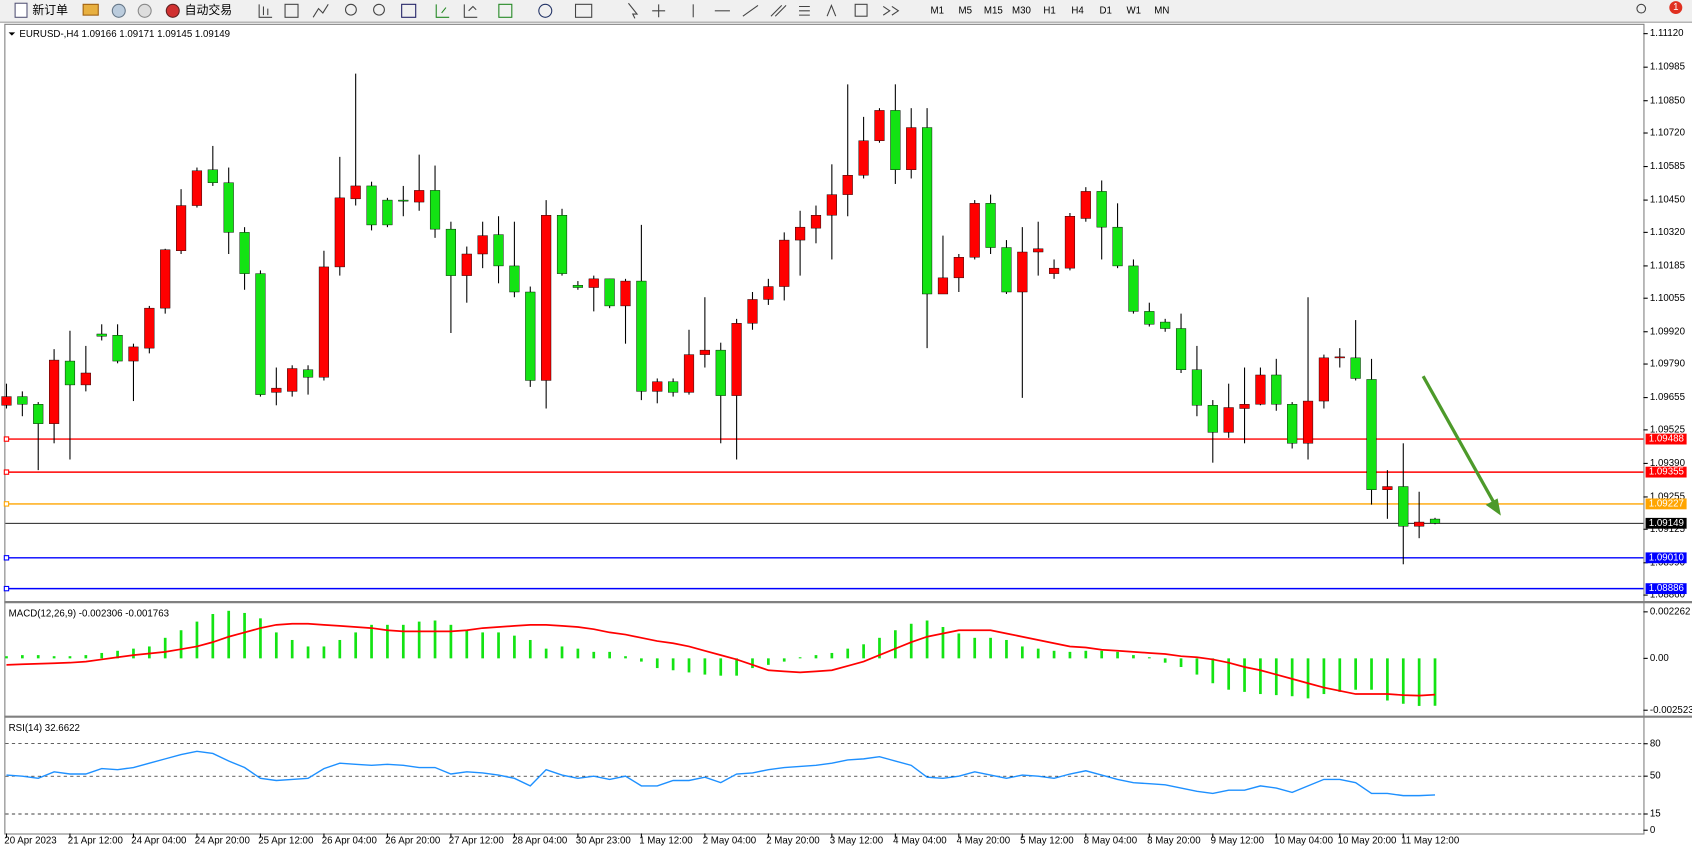 The height and width of the screenshot is (854, 1692). Describe the element at coordinates (966, 10) in the screenshot. I see `timeframe-button: M5` at that location.